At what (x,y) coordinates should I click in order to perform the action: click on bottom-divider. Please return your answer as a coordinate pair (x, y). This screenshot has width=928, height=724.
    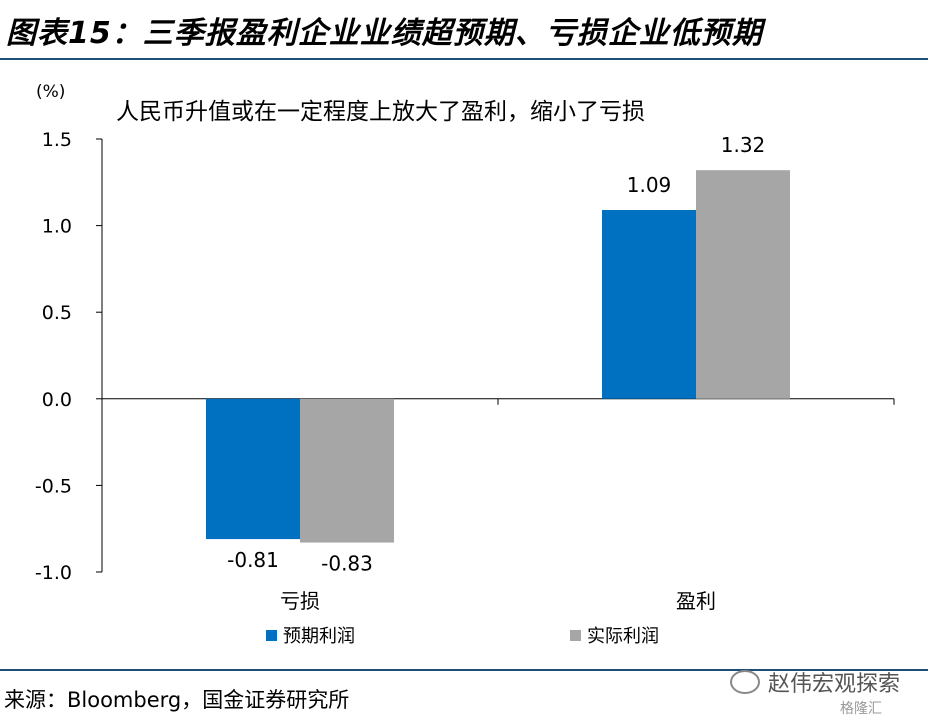
    Looking at the image, I should click on (464, 670).